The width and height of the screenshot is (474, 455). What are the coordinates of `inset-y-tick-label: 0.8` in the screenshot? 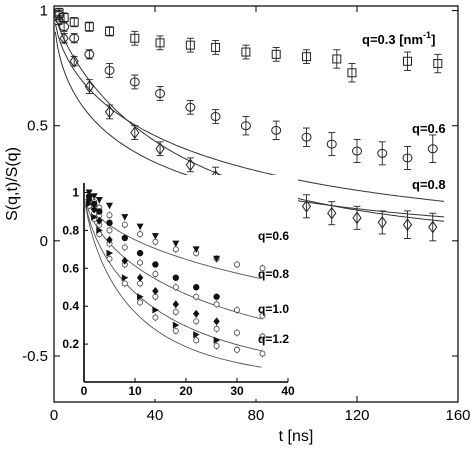 It's located at (70, 230).